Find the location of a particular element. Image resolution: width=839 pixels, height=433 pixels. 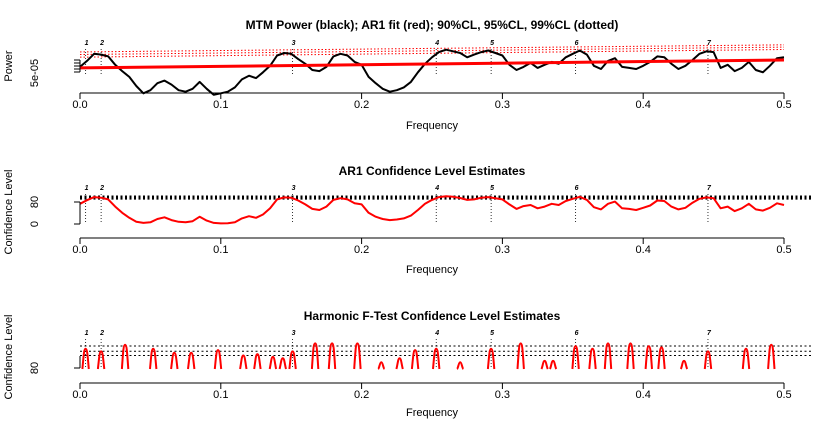

ftest-y-axis is located at coordinates (77, 362).